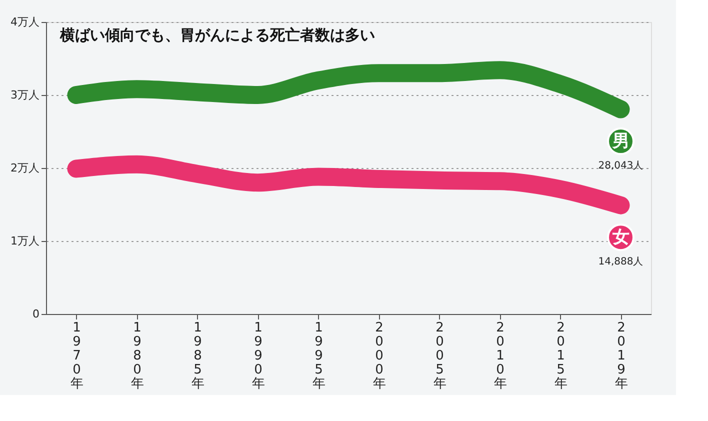 This screenshot has height=421, width=708. What do you see at coordinates (197, 356) in the screenshot?
I see `x-tick-label: 1985年` at bounding box center [197, 356].